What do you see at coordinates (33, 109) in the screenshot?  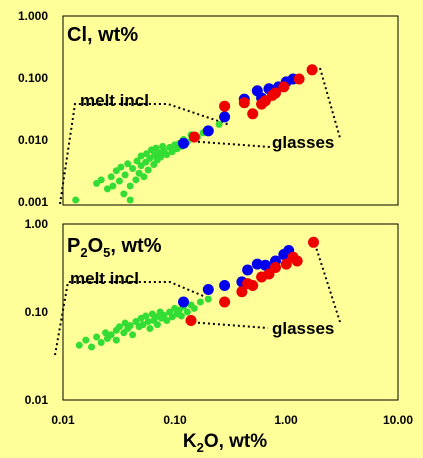 I see `y-tick-labels-cl: 1.000 0.100 0.010 0.001` at bounding box center [33, 109].